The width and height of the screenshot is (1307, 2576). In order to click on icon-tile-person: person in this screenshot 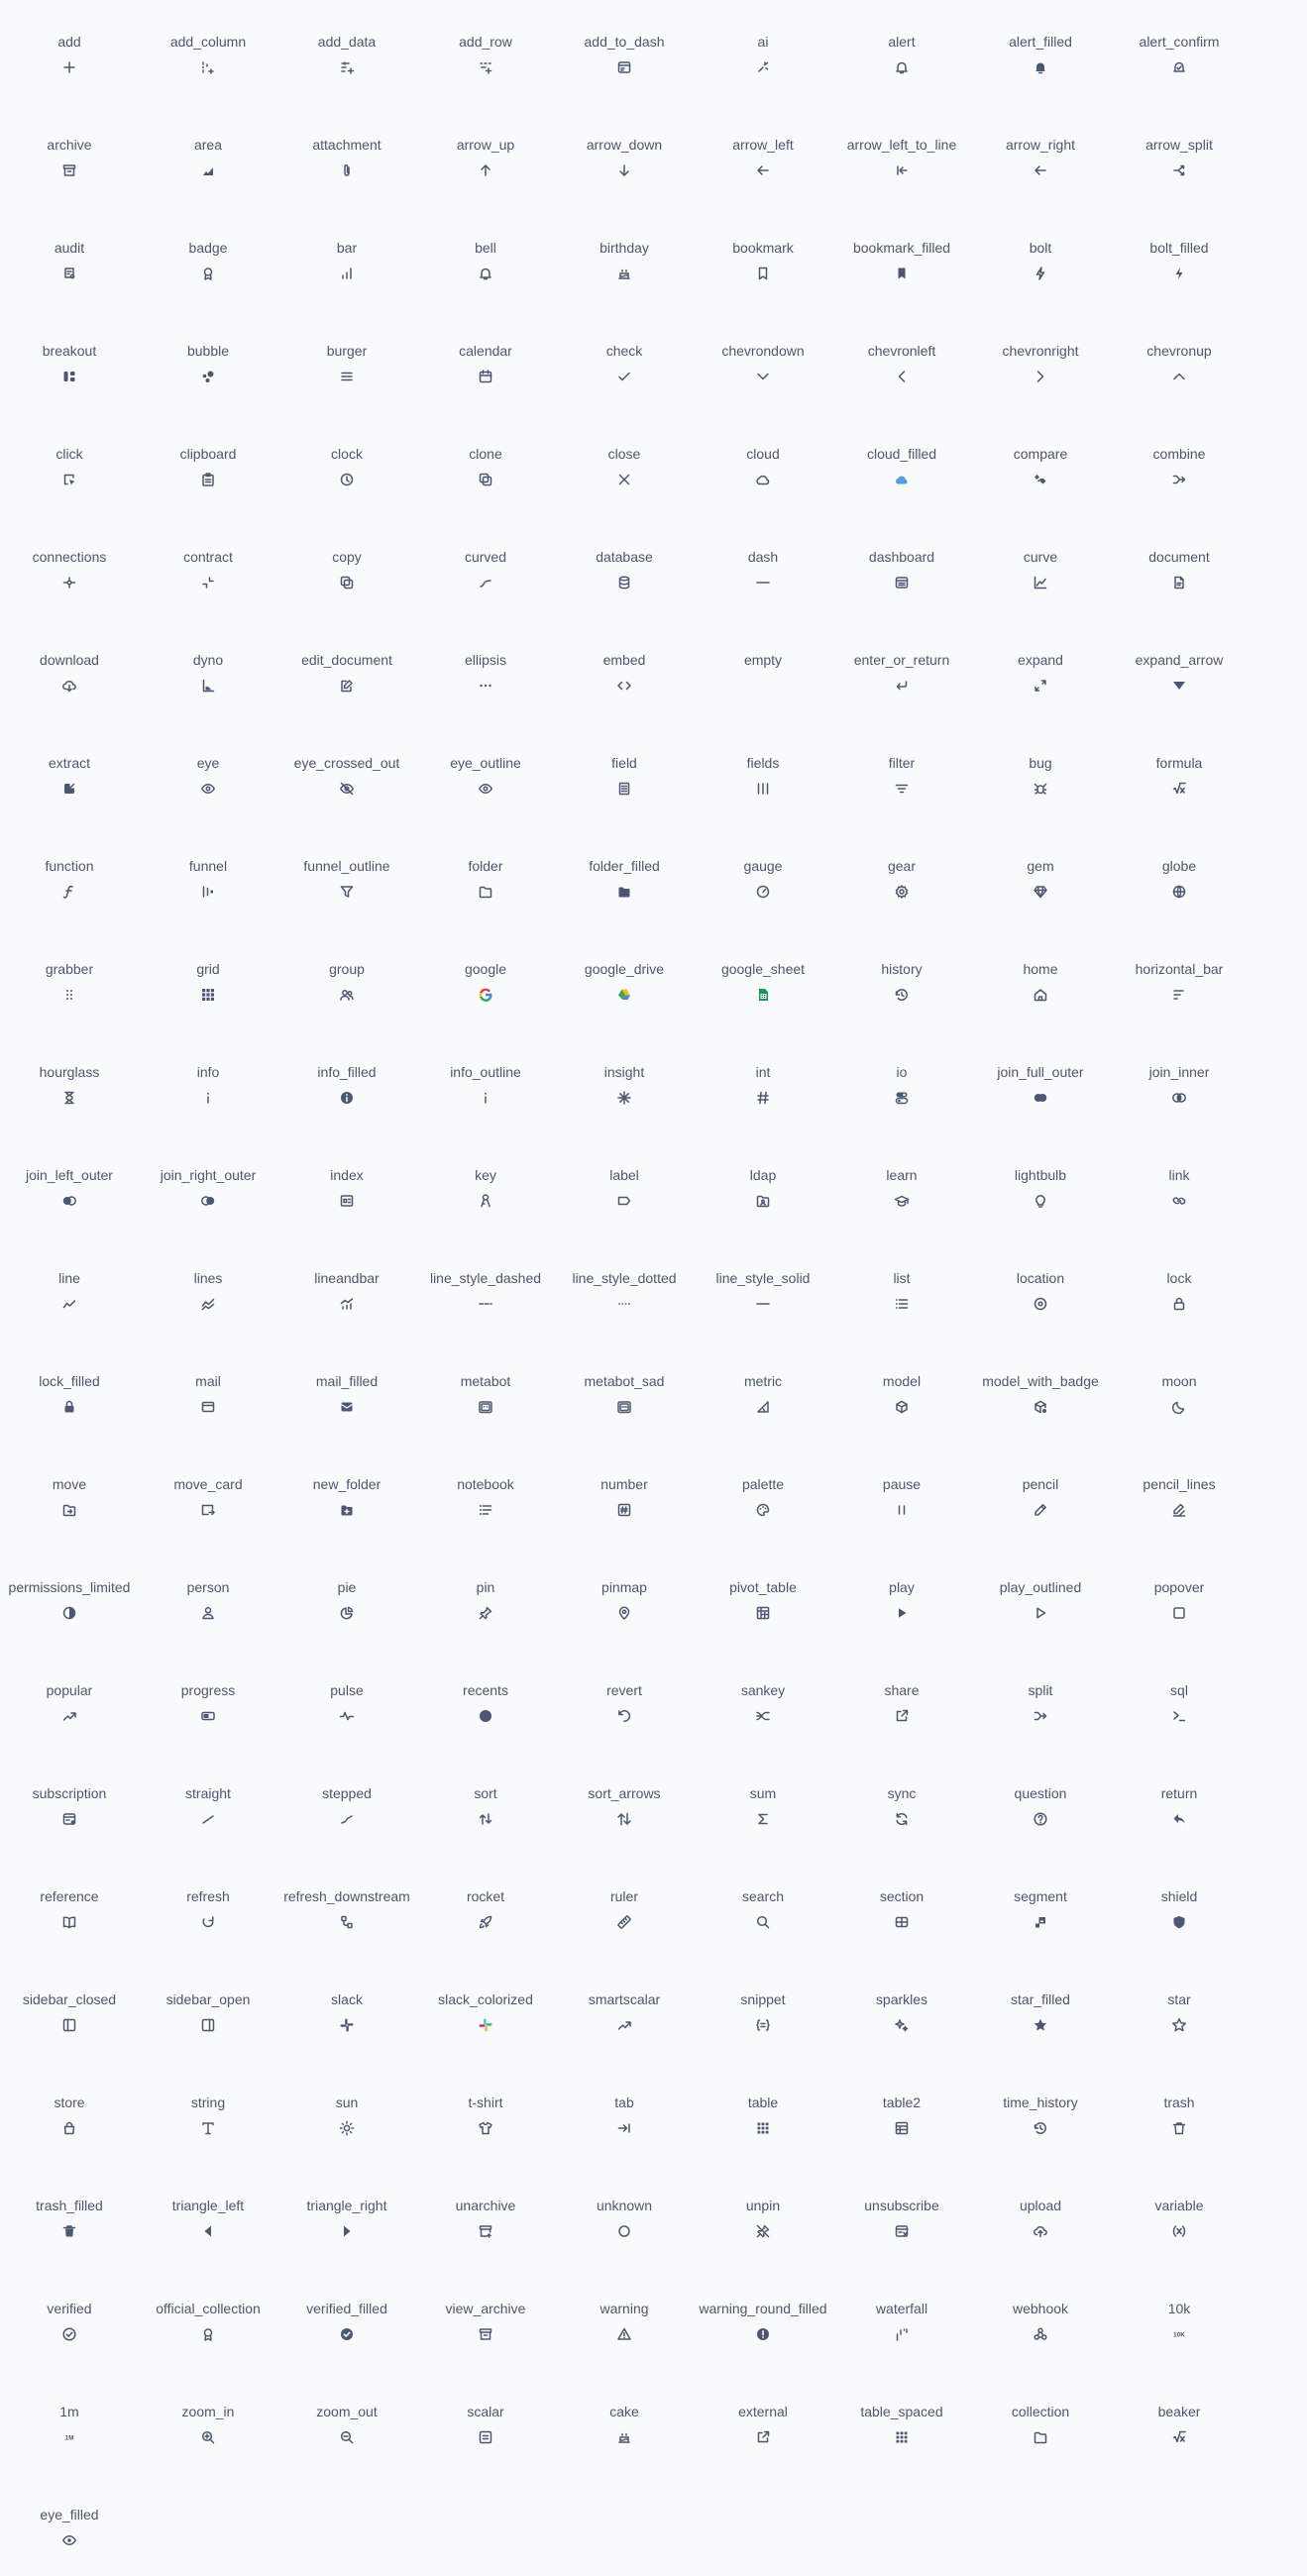, I will do `click(208, 1609)`.